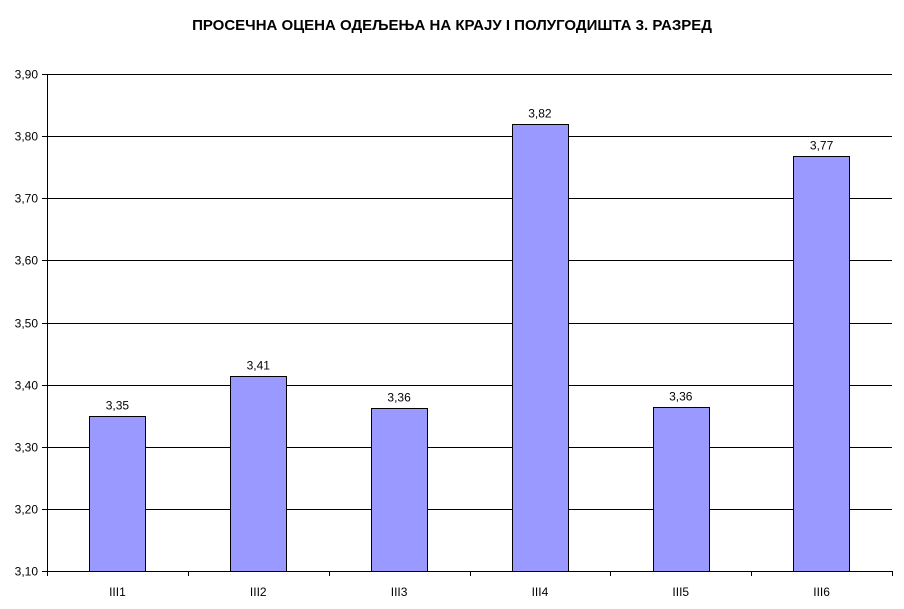  I want to click on x-tick-label: III2, so click(258, 592).